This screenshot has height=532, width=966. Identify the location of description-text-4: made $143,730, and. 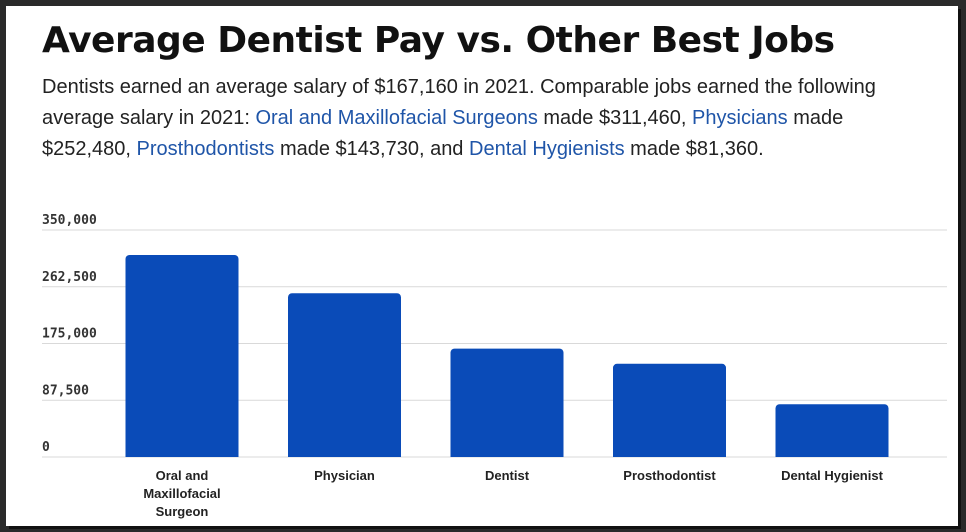
(371, 149).